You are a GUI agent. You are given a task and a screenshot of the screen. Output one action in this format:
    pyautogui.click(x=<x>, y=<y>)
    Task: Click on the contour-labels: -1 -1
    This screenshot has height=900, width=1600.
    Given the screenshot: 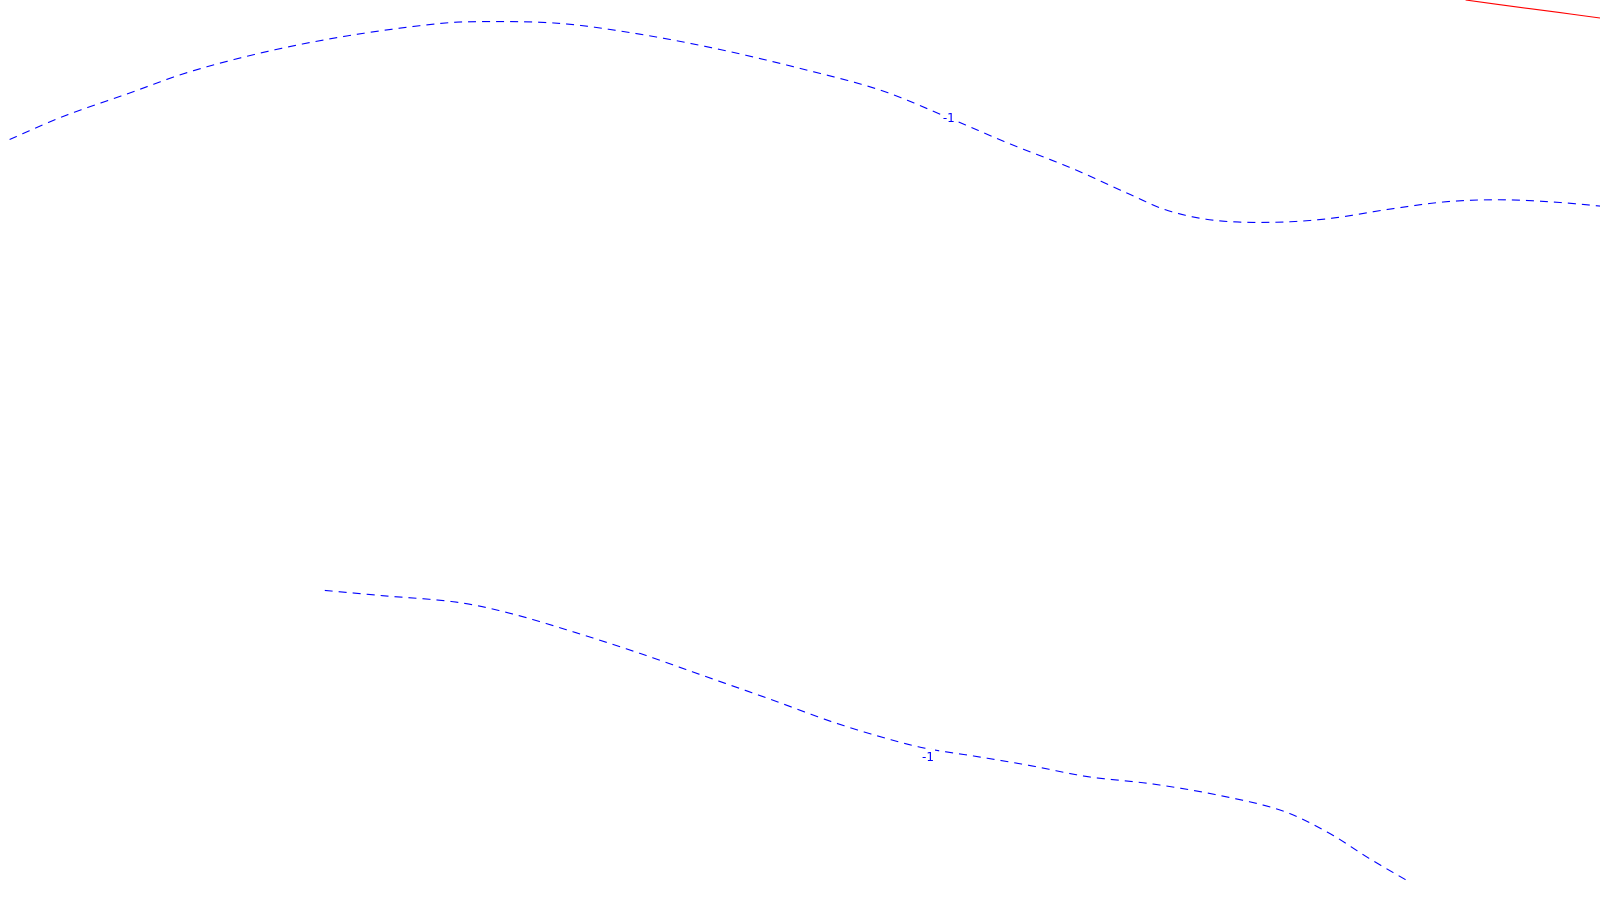 What is the action you would take?
    pyautogui.click(x=938, y=436)
    